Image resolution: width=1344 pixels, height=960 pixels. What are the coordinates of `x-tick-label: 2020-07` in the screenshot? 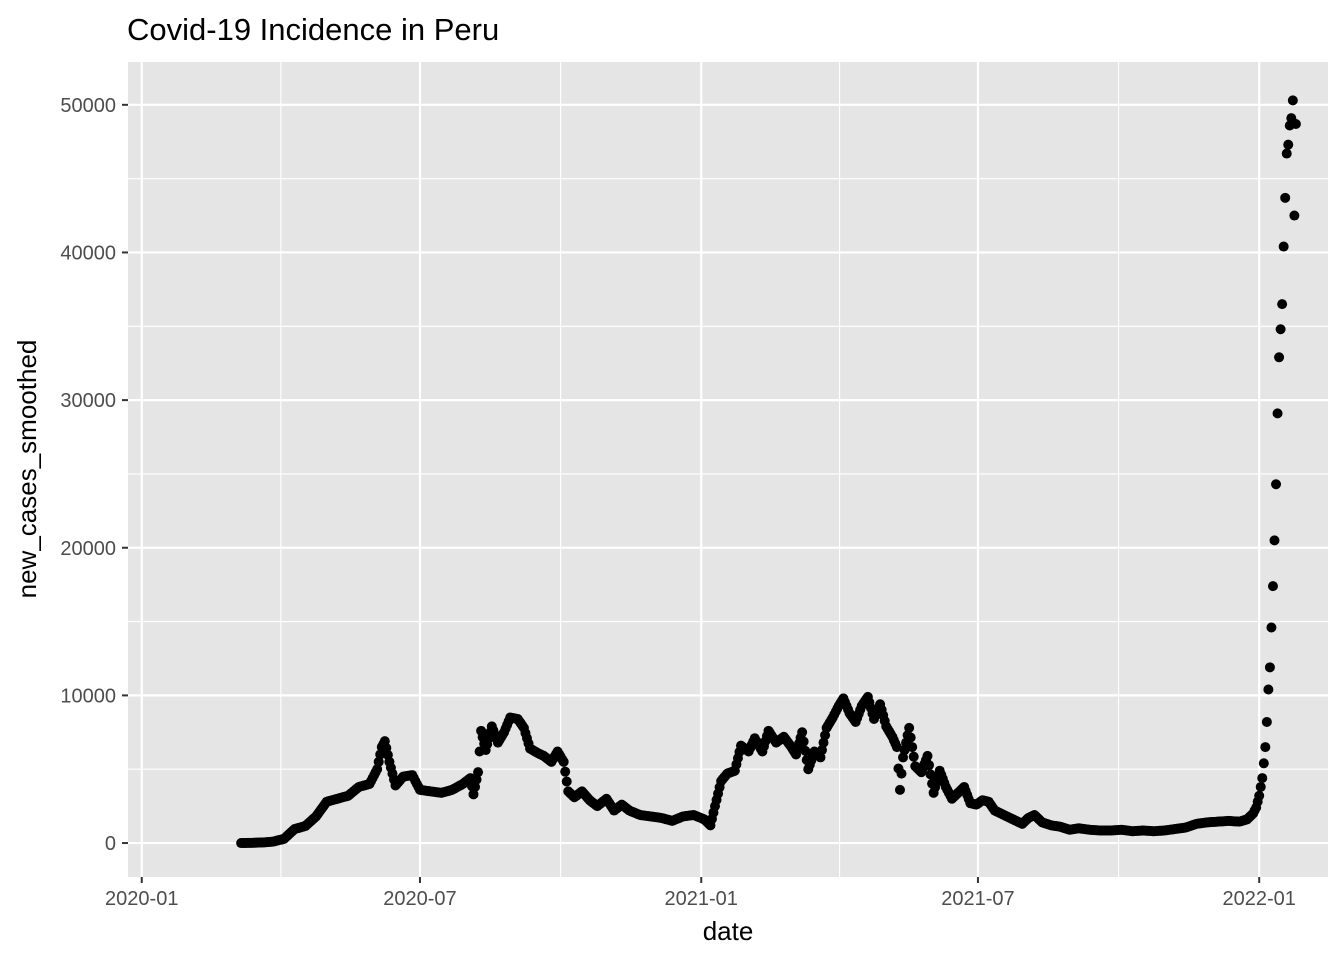 It's located at (419, 899).